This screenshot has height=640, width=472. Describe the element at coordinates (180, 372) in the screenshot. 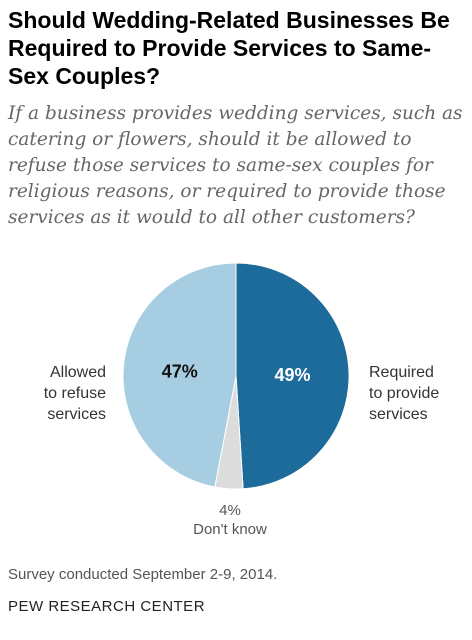

I see `pie-value-allowed: 47%` at that location.